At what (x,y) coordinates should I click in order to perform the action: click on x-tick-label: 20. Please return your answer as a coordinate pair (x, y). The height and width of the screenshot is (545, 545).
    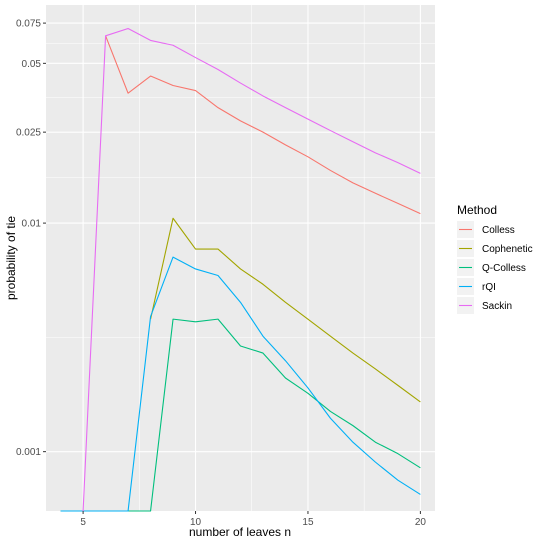
    Looking at the image, I should click on (421, 522).